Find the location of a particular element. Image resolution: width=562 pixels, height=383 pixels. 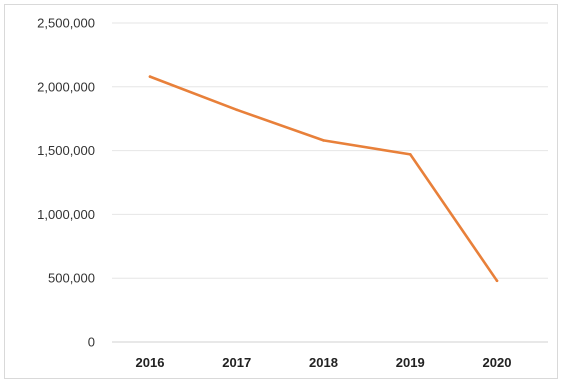

x-axis: 2016 2017 2018 2019 2020 is located at coordinates (324, 362).